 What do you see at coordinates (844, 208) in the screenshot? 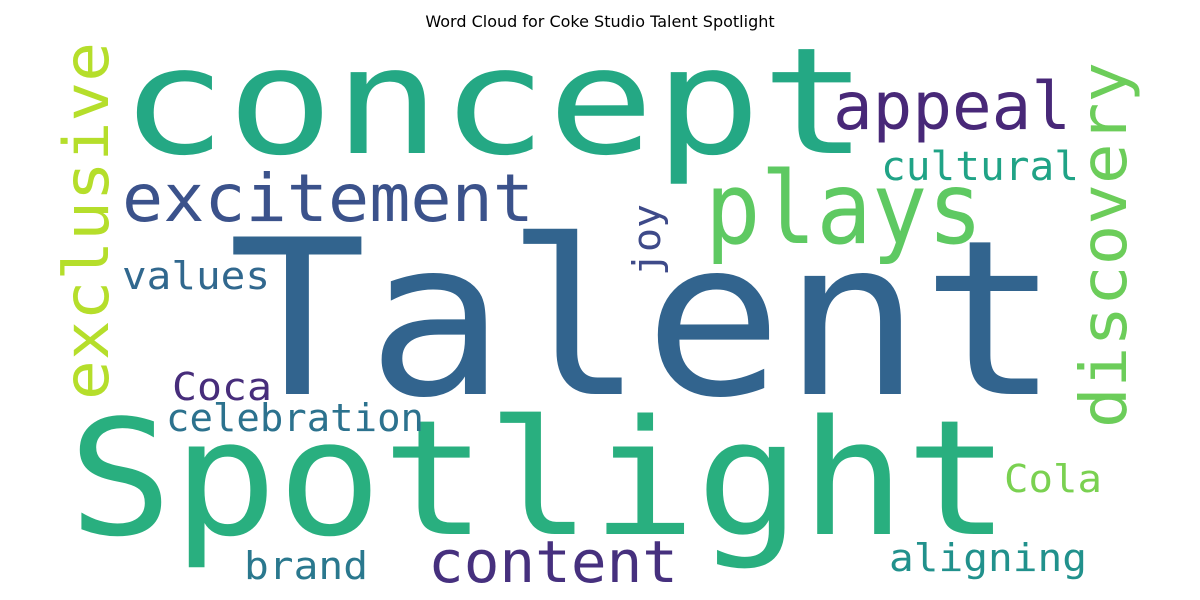
I see `word-plays: plays` at bounding box center [844, 208].